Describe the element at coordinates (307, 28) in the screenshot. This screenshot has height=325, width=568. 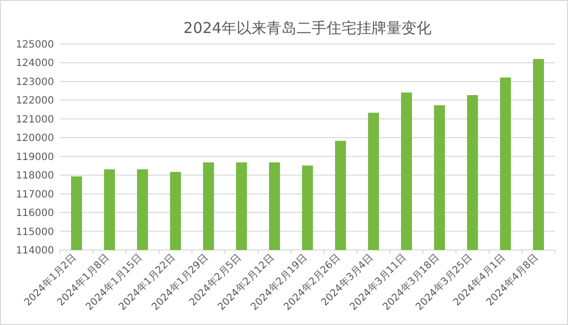
I see `title: 2024年以来青岛二手住宅挂牌量变化` at that location.